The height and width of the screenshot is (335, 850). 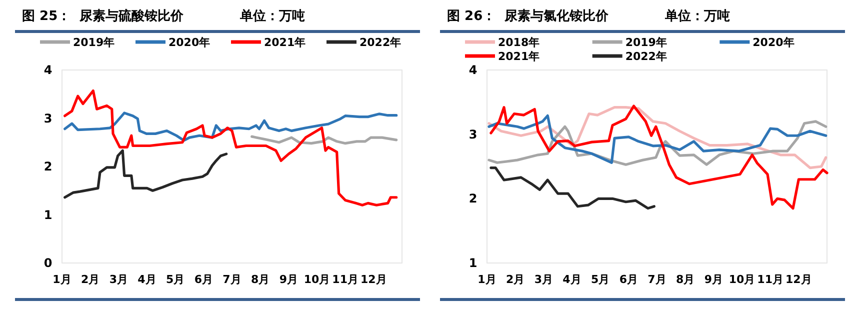 What do you see at coordinates (519, 42) in the screenshot?
I see `legend-label: 2018年` at bounding box center [519, 42].